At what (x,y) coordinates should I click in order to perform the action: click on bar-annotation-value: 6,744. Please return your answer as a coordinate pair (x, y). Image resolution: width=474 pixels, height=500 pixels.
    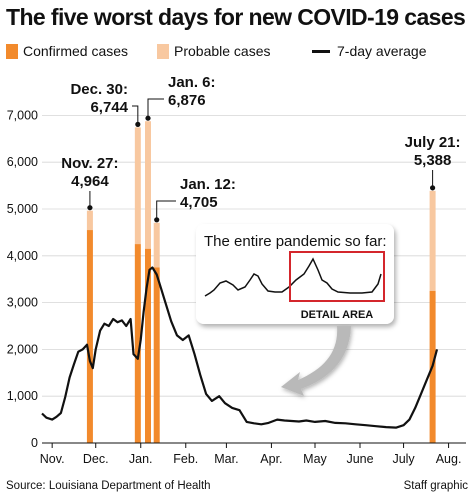
    Looking at the image, I should click on (109, 107).